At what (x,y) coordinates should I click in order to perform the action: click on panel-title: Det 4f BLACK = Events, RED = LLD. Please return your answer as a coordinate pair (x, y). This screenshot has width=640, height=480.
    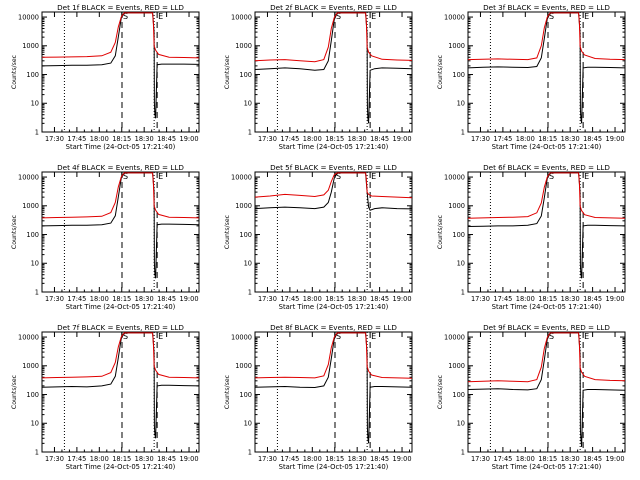
    Looking at the image, I should click on (120, 167).